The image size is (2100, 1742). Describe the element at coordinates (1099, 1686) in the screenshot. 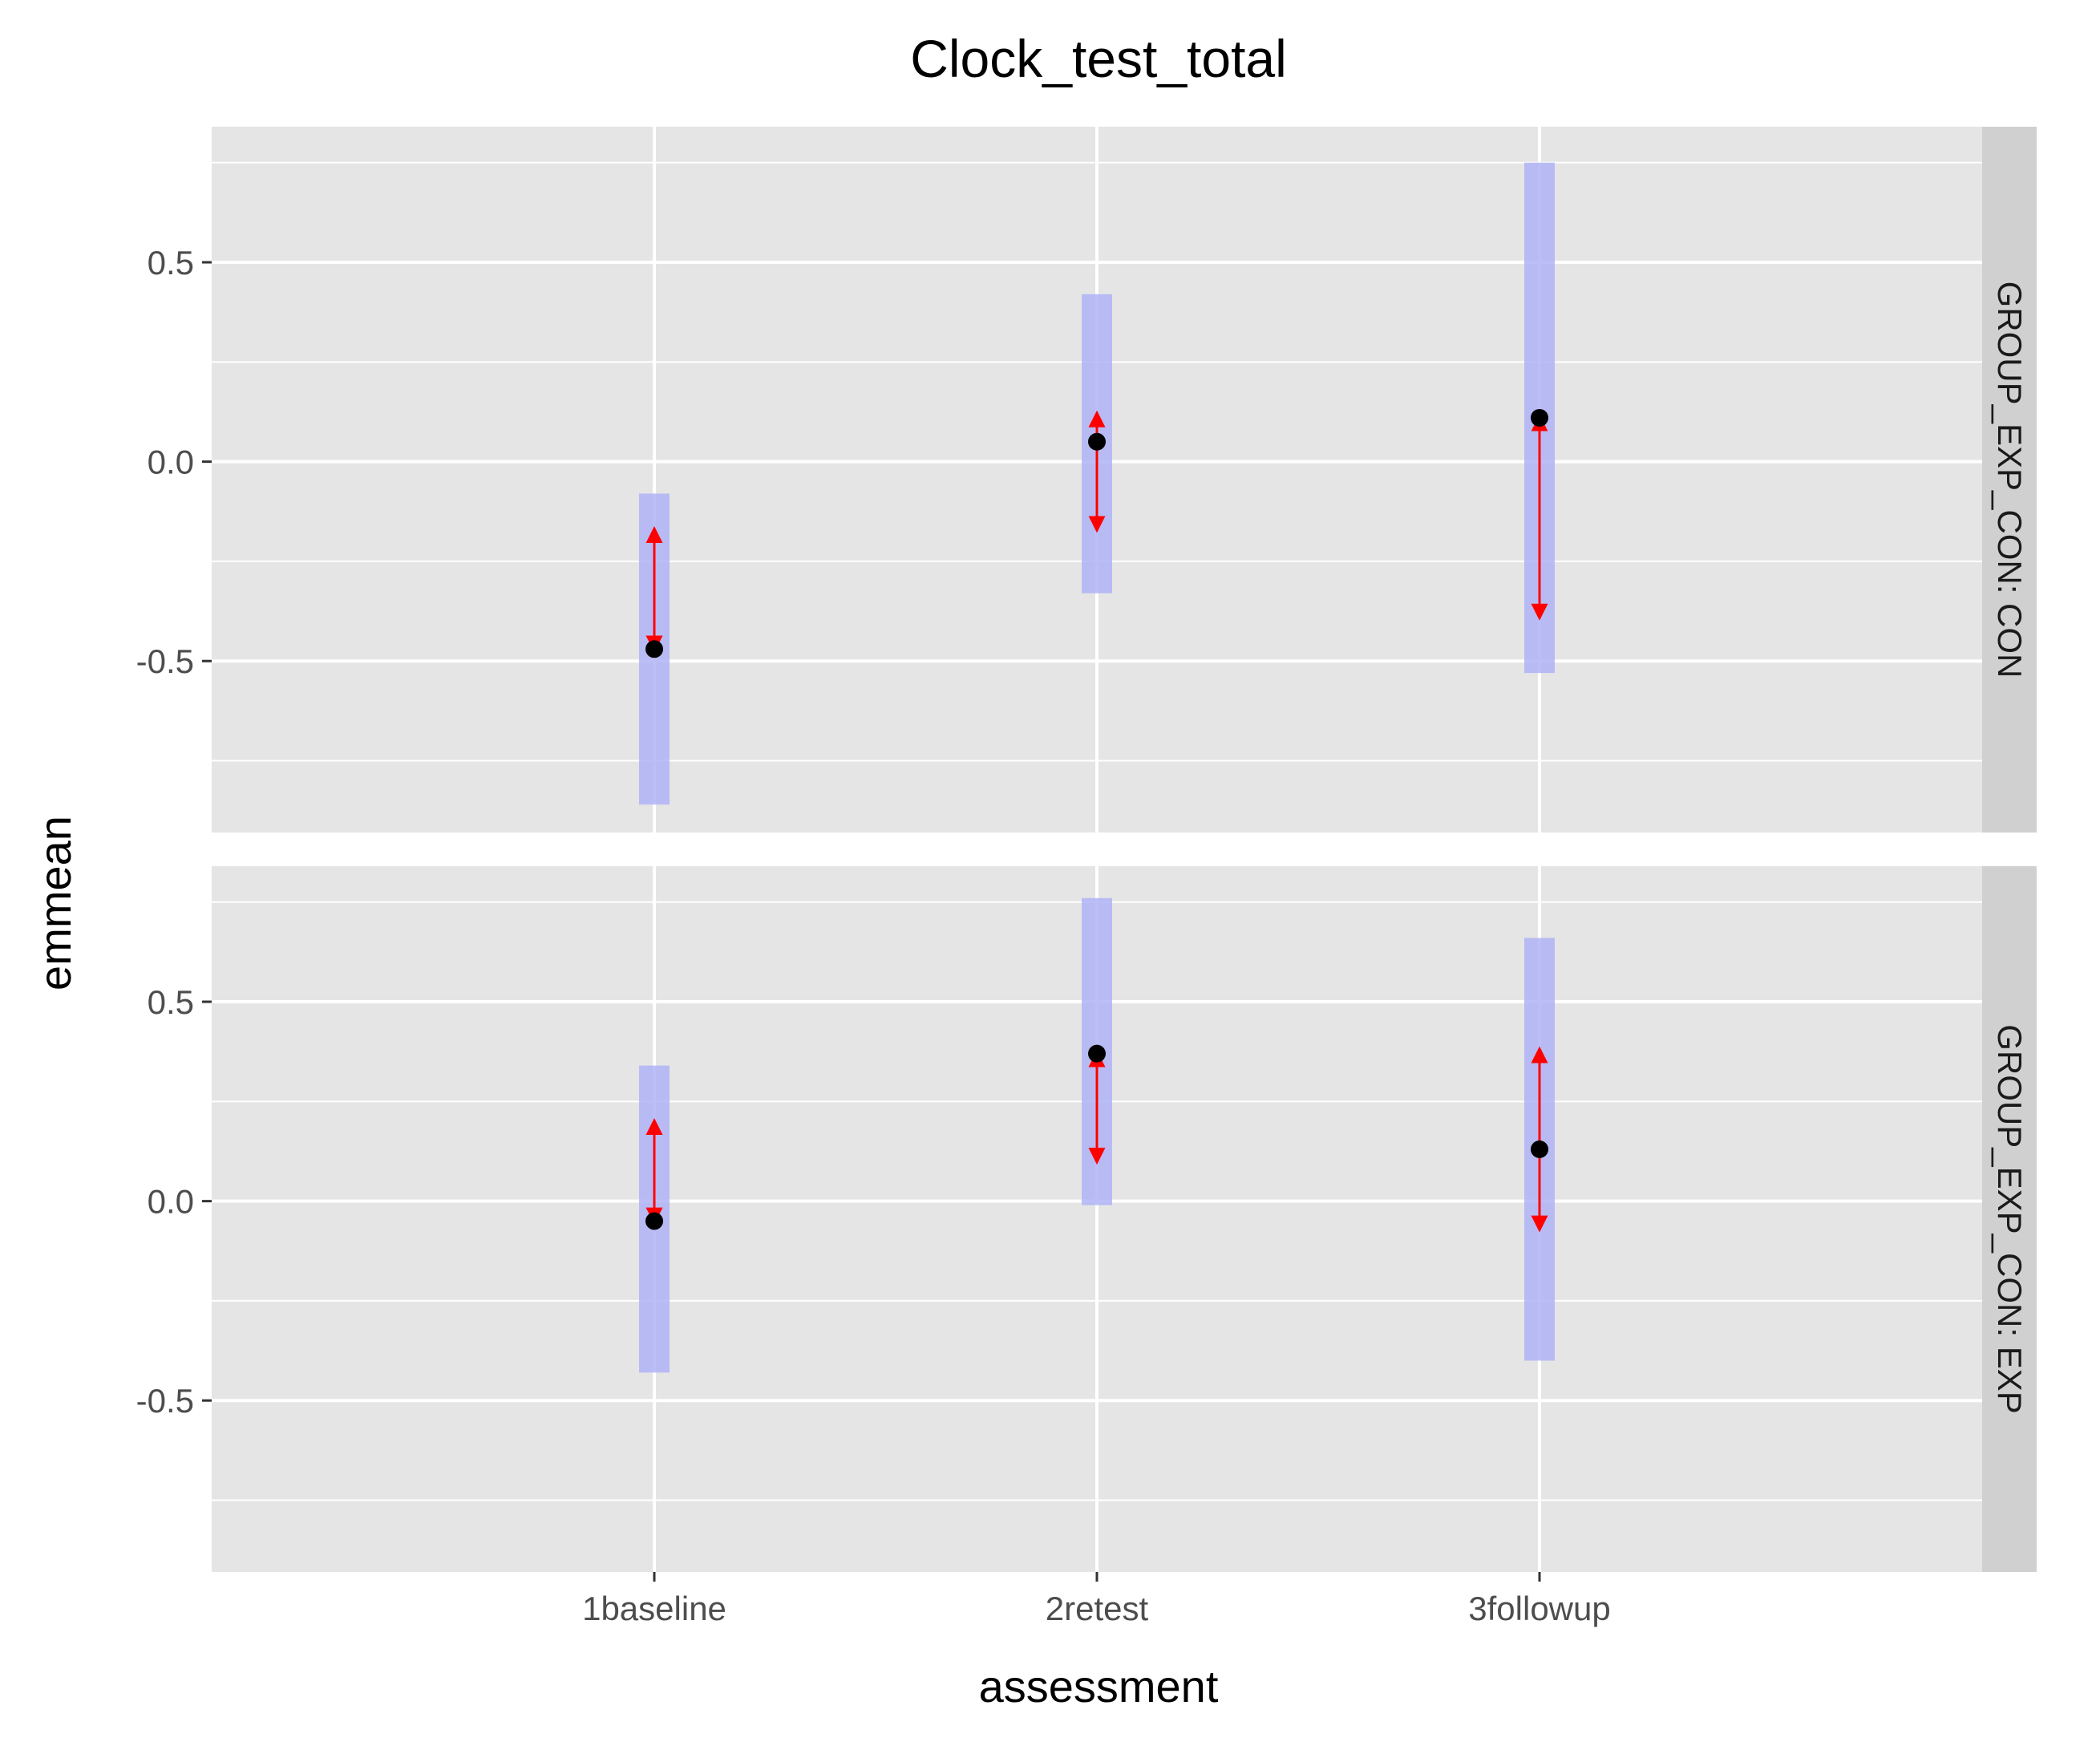

I see `x-axis-title: assessment` at that location.